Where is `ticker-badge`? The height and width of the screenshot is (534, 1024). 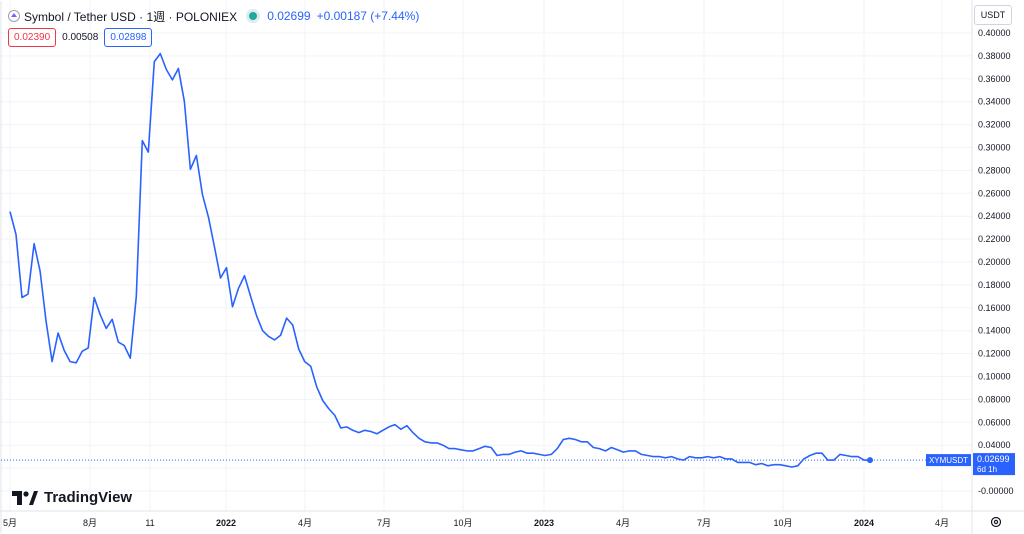 ticker-badge is located at coordinates (948, 460).